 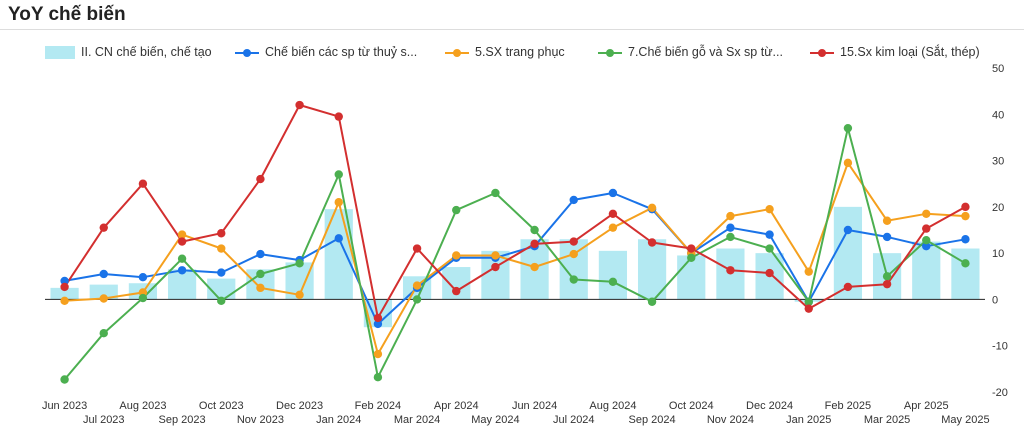 What do you see at coordinates (808, 420) in the screenshot?
I see `x-tick-label: Jan 2025` at bounding box center [808, 420].